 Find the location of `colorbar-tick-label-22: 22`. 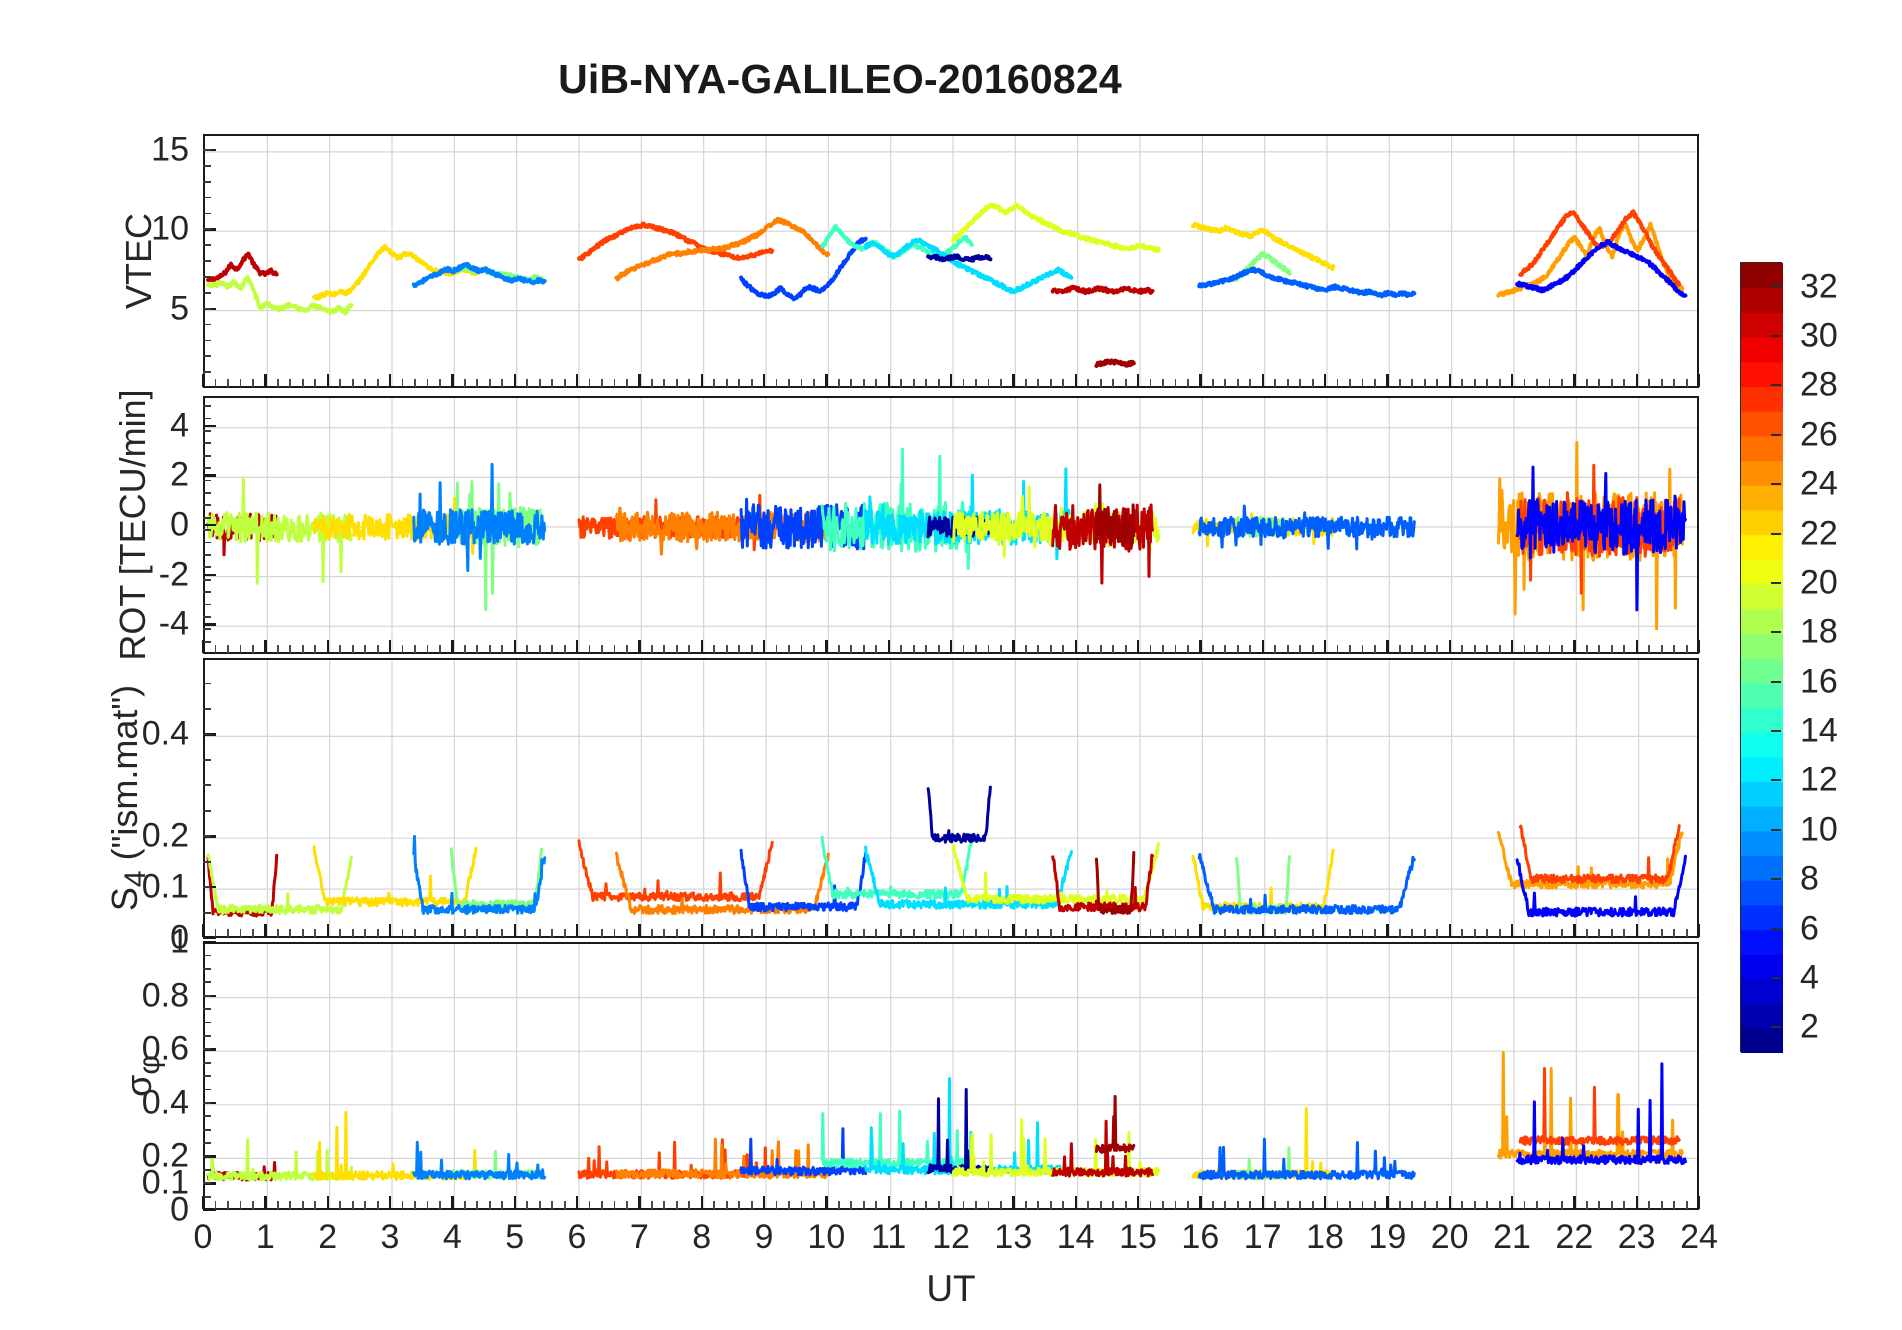

colorbar-tick-label-22: 22 is located at coordinates (1819, 533).